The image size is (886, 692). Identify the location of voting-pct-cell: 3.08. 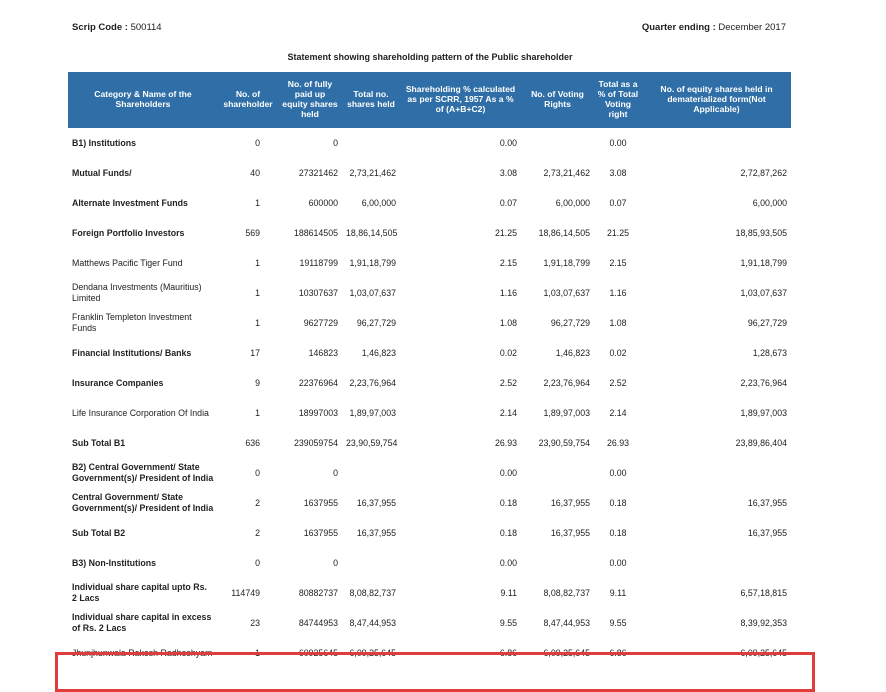
(618, 173).